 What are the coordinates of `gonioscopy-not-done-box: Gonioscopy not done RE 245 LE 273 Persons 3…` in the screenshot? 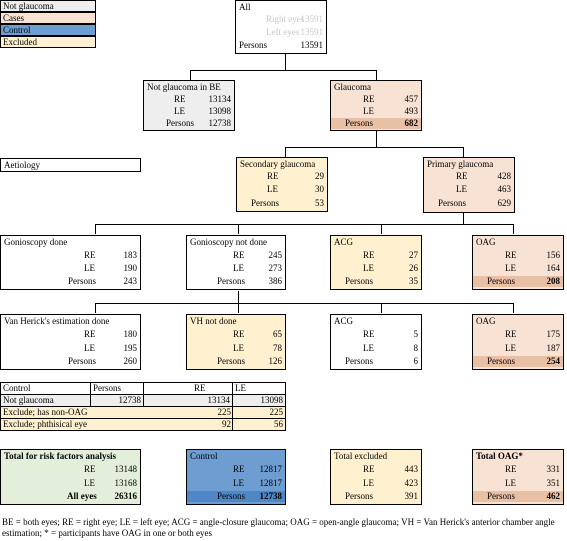 It's located at (236, 262).